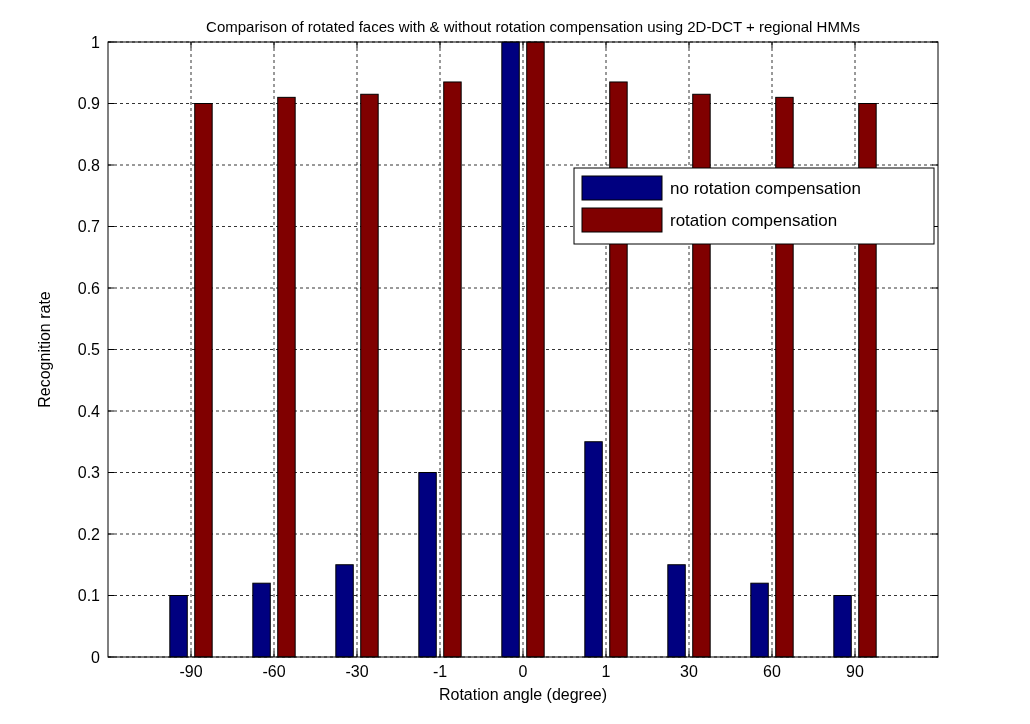  I want to click on y-axis-title: Recognition rate, so click(44, 349).